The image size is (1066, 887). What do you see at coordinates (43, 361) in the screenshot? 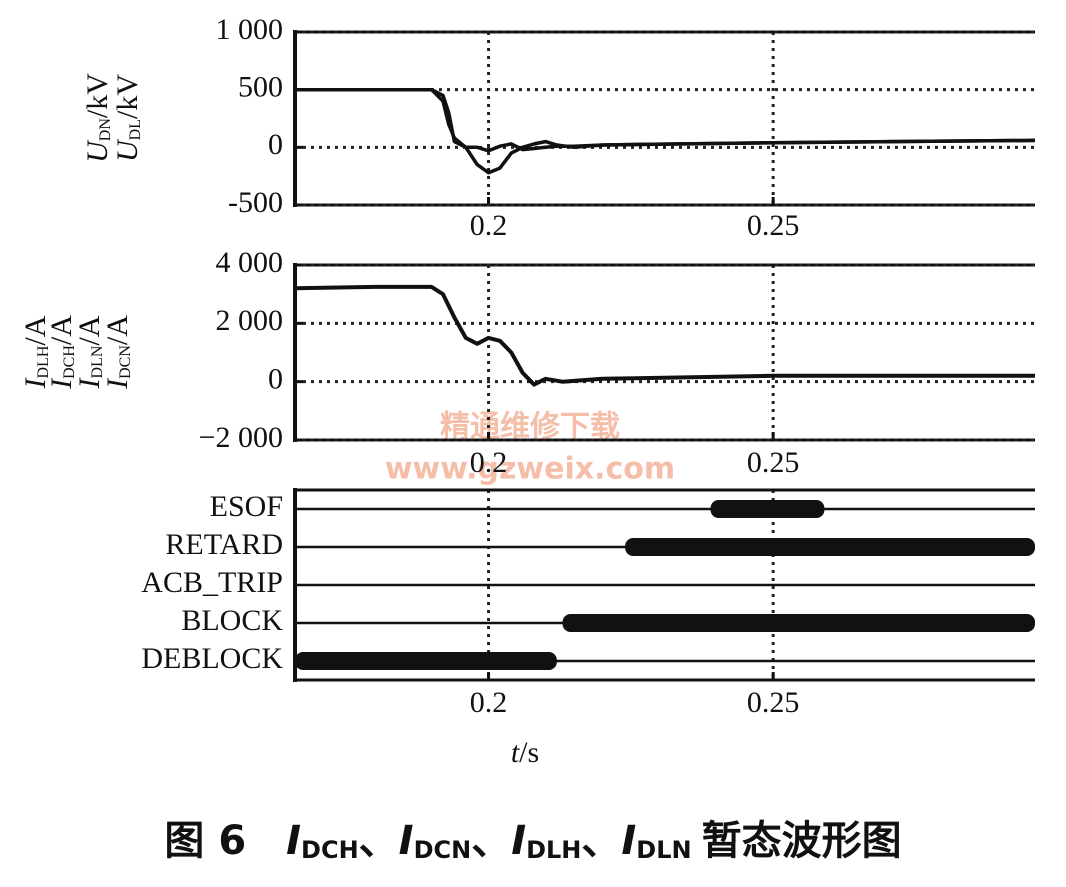
I see `label-subscript: DLH` at bounding box center [43, 361].